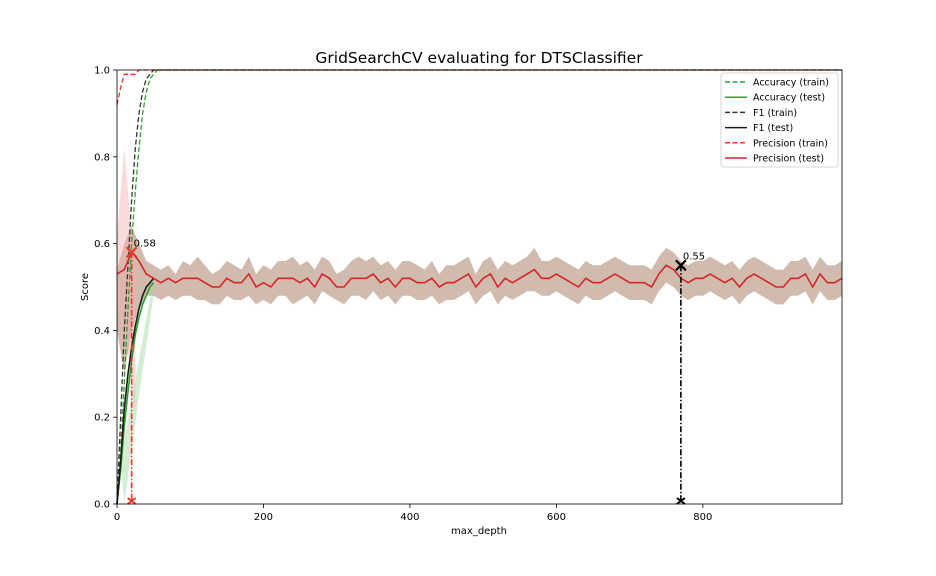  I want to click on x-tick-label: 0, so click(117, 517).